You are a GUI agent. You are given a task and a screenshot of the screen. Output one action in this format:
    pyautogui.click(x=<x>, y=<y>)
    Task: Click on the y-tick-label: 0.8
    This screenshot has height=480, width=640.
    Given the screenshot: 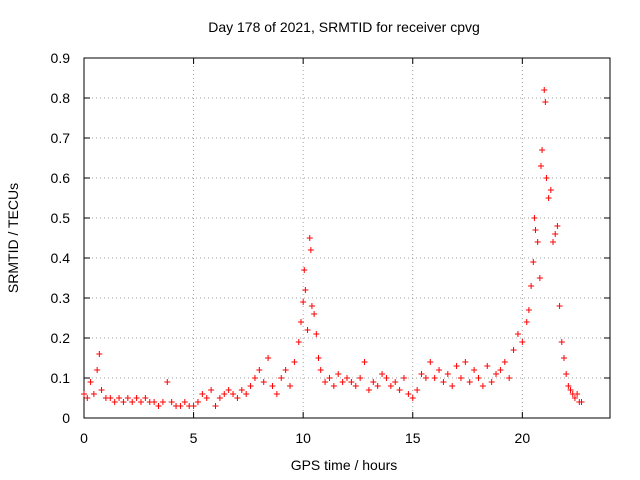 What is the action you would take?
    pyautogui.click(x=61, y=98)
    